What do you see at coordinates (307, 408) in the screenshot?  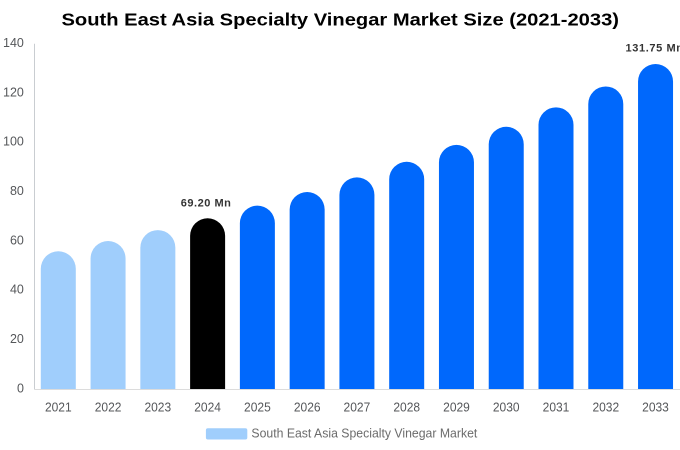 I see `svg-text: 2026` at bounding box center [307, 408].